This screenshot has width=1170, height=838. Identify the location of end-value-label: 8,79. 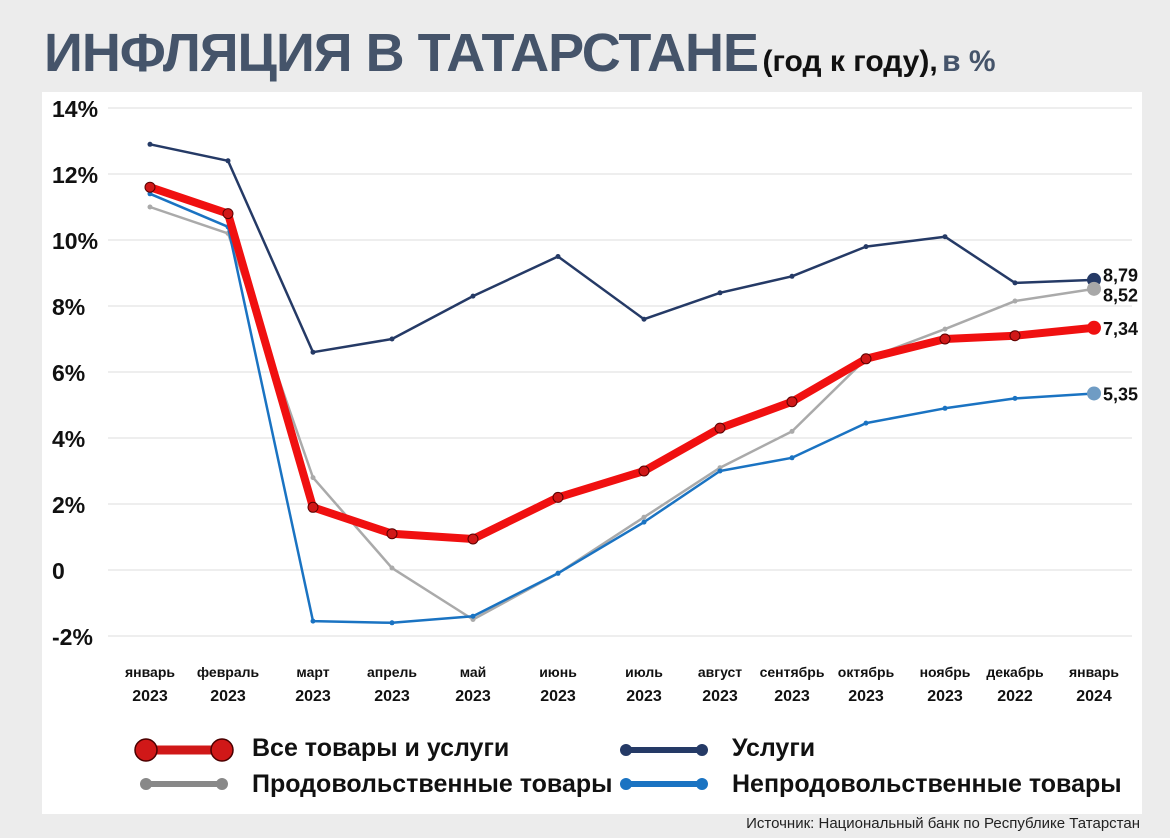
(1120, 275).